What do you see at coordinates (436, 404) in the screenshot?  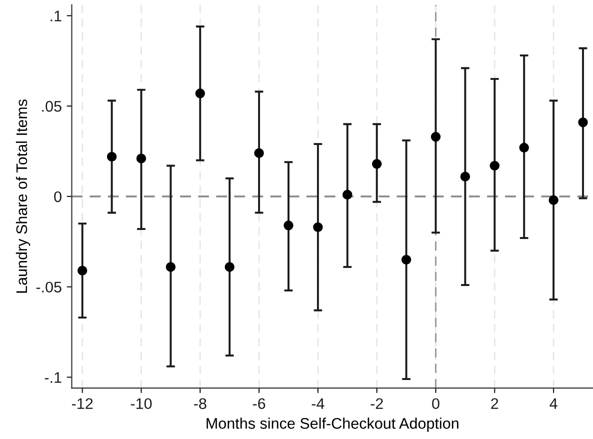 I see `x-tick-label: 0` at bounding box center [436, 404].